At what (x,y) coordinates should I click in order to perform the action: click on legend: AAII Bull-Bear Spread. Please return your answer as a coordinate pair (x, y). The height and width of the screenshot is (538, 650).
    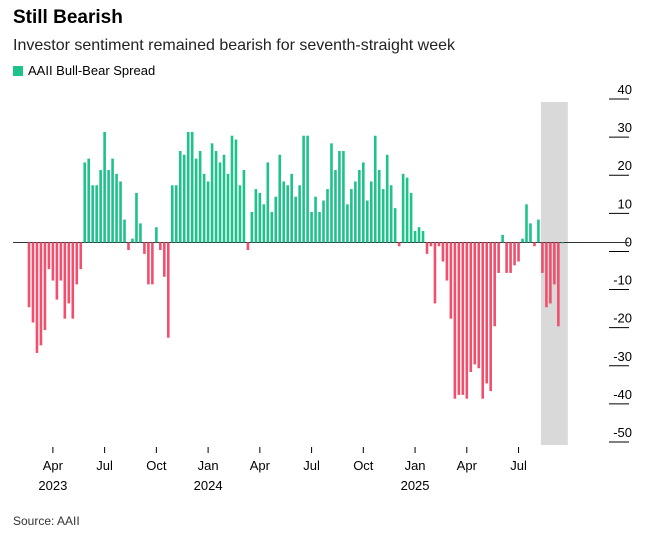
    Looking at the image, I should click on (84, 70).